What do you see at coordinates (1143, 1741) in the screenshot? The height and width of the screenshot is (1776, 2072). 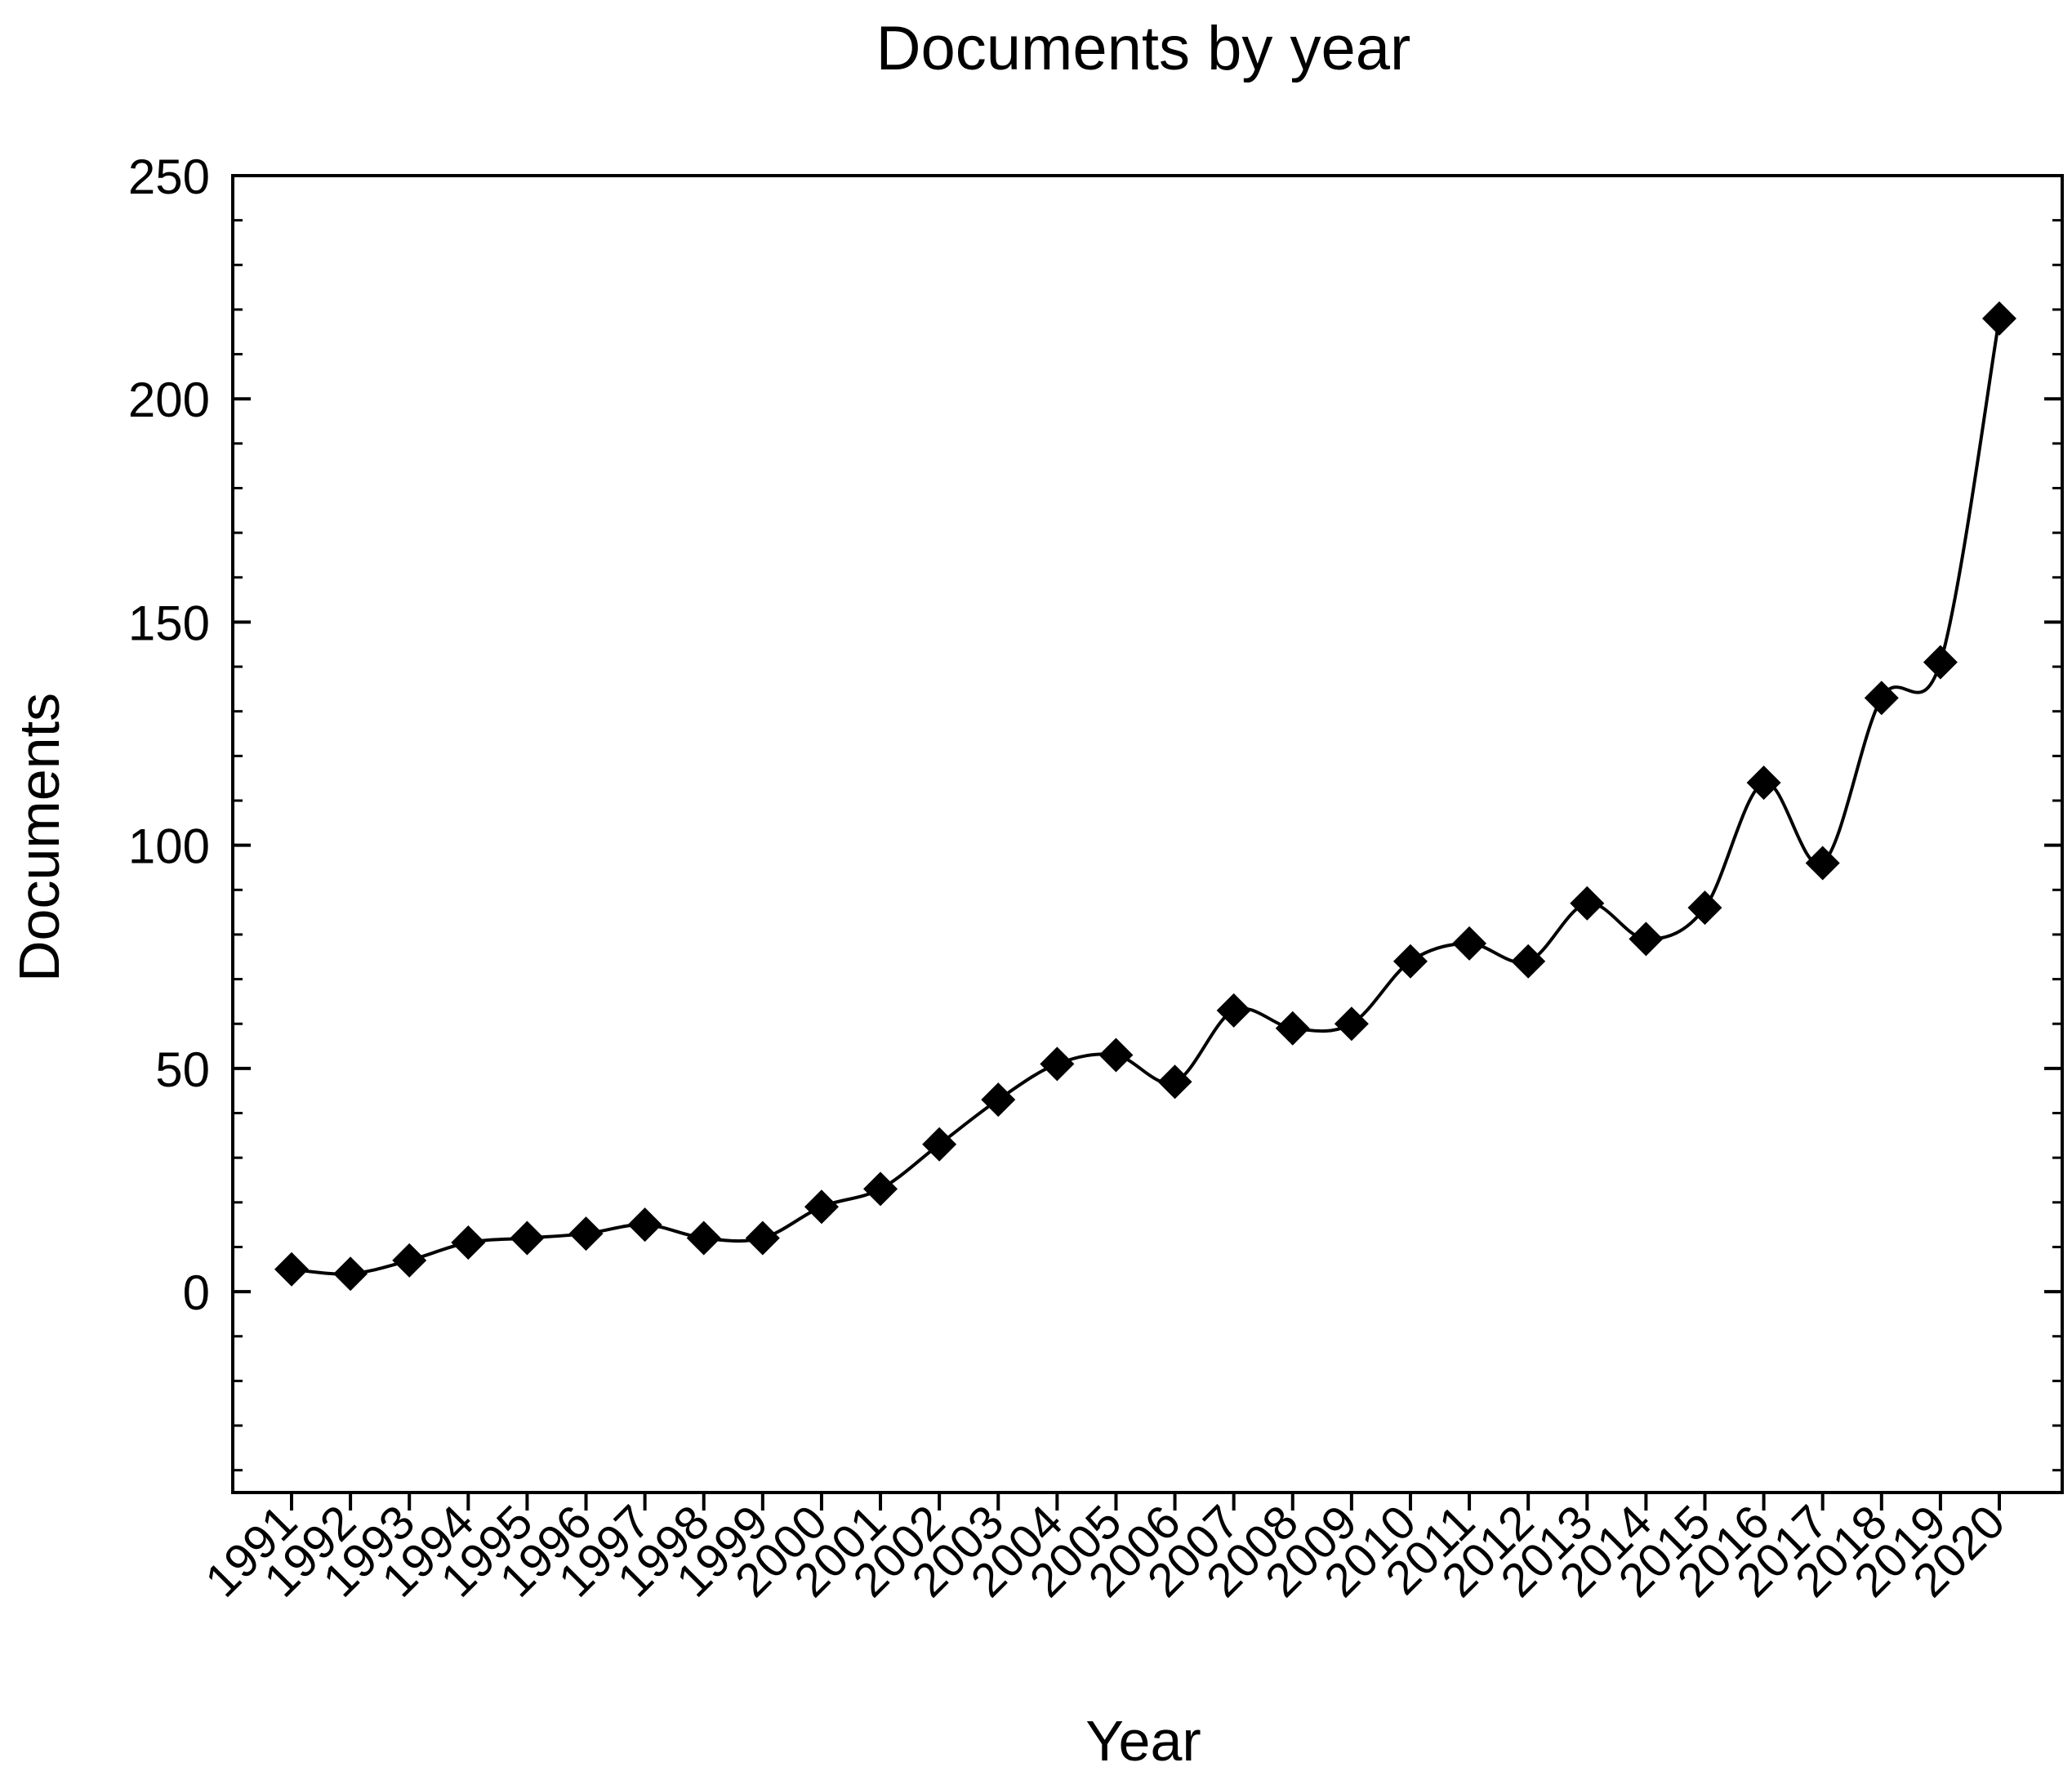 I see `x-axis-label: Year` at bounding box center [1143, 1741].